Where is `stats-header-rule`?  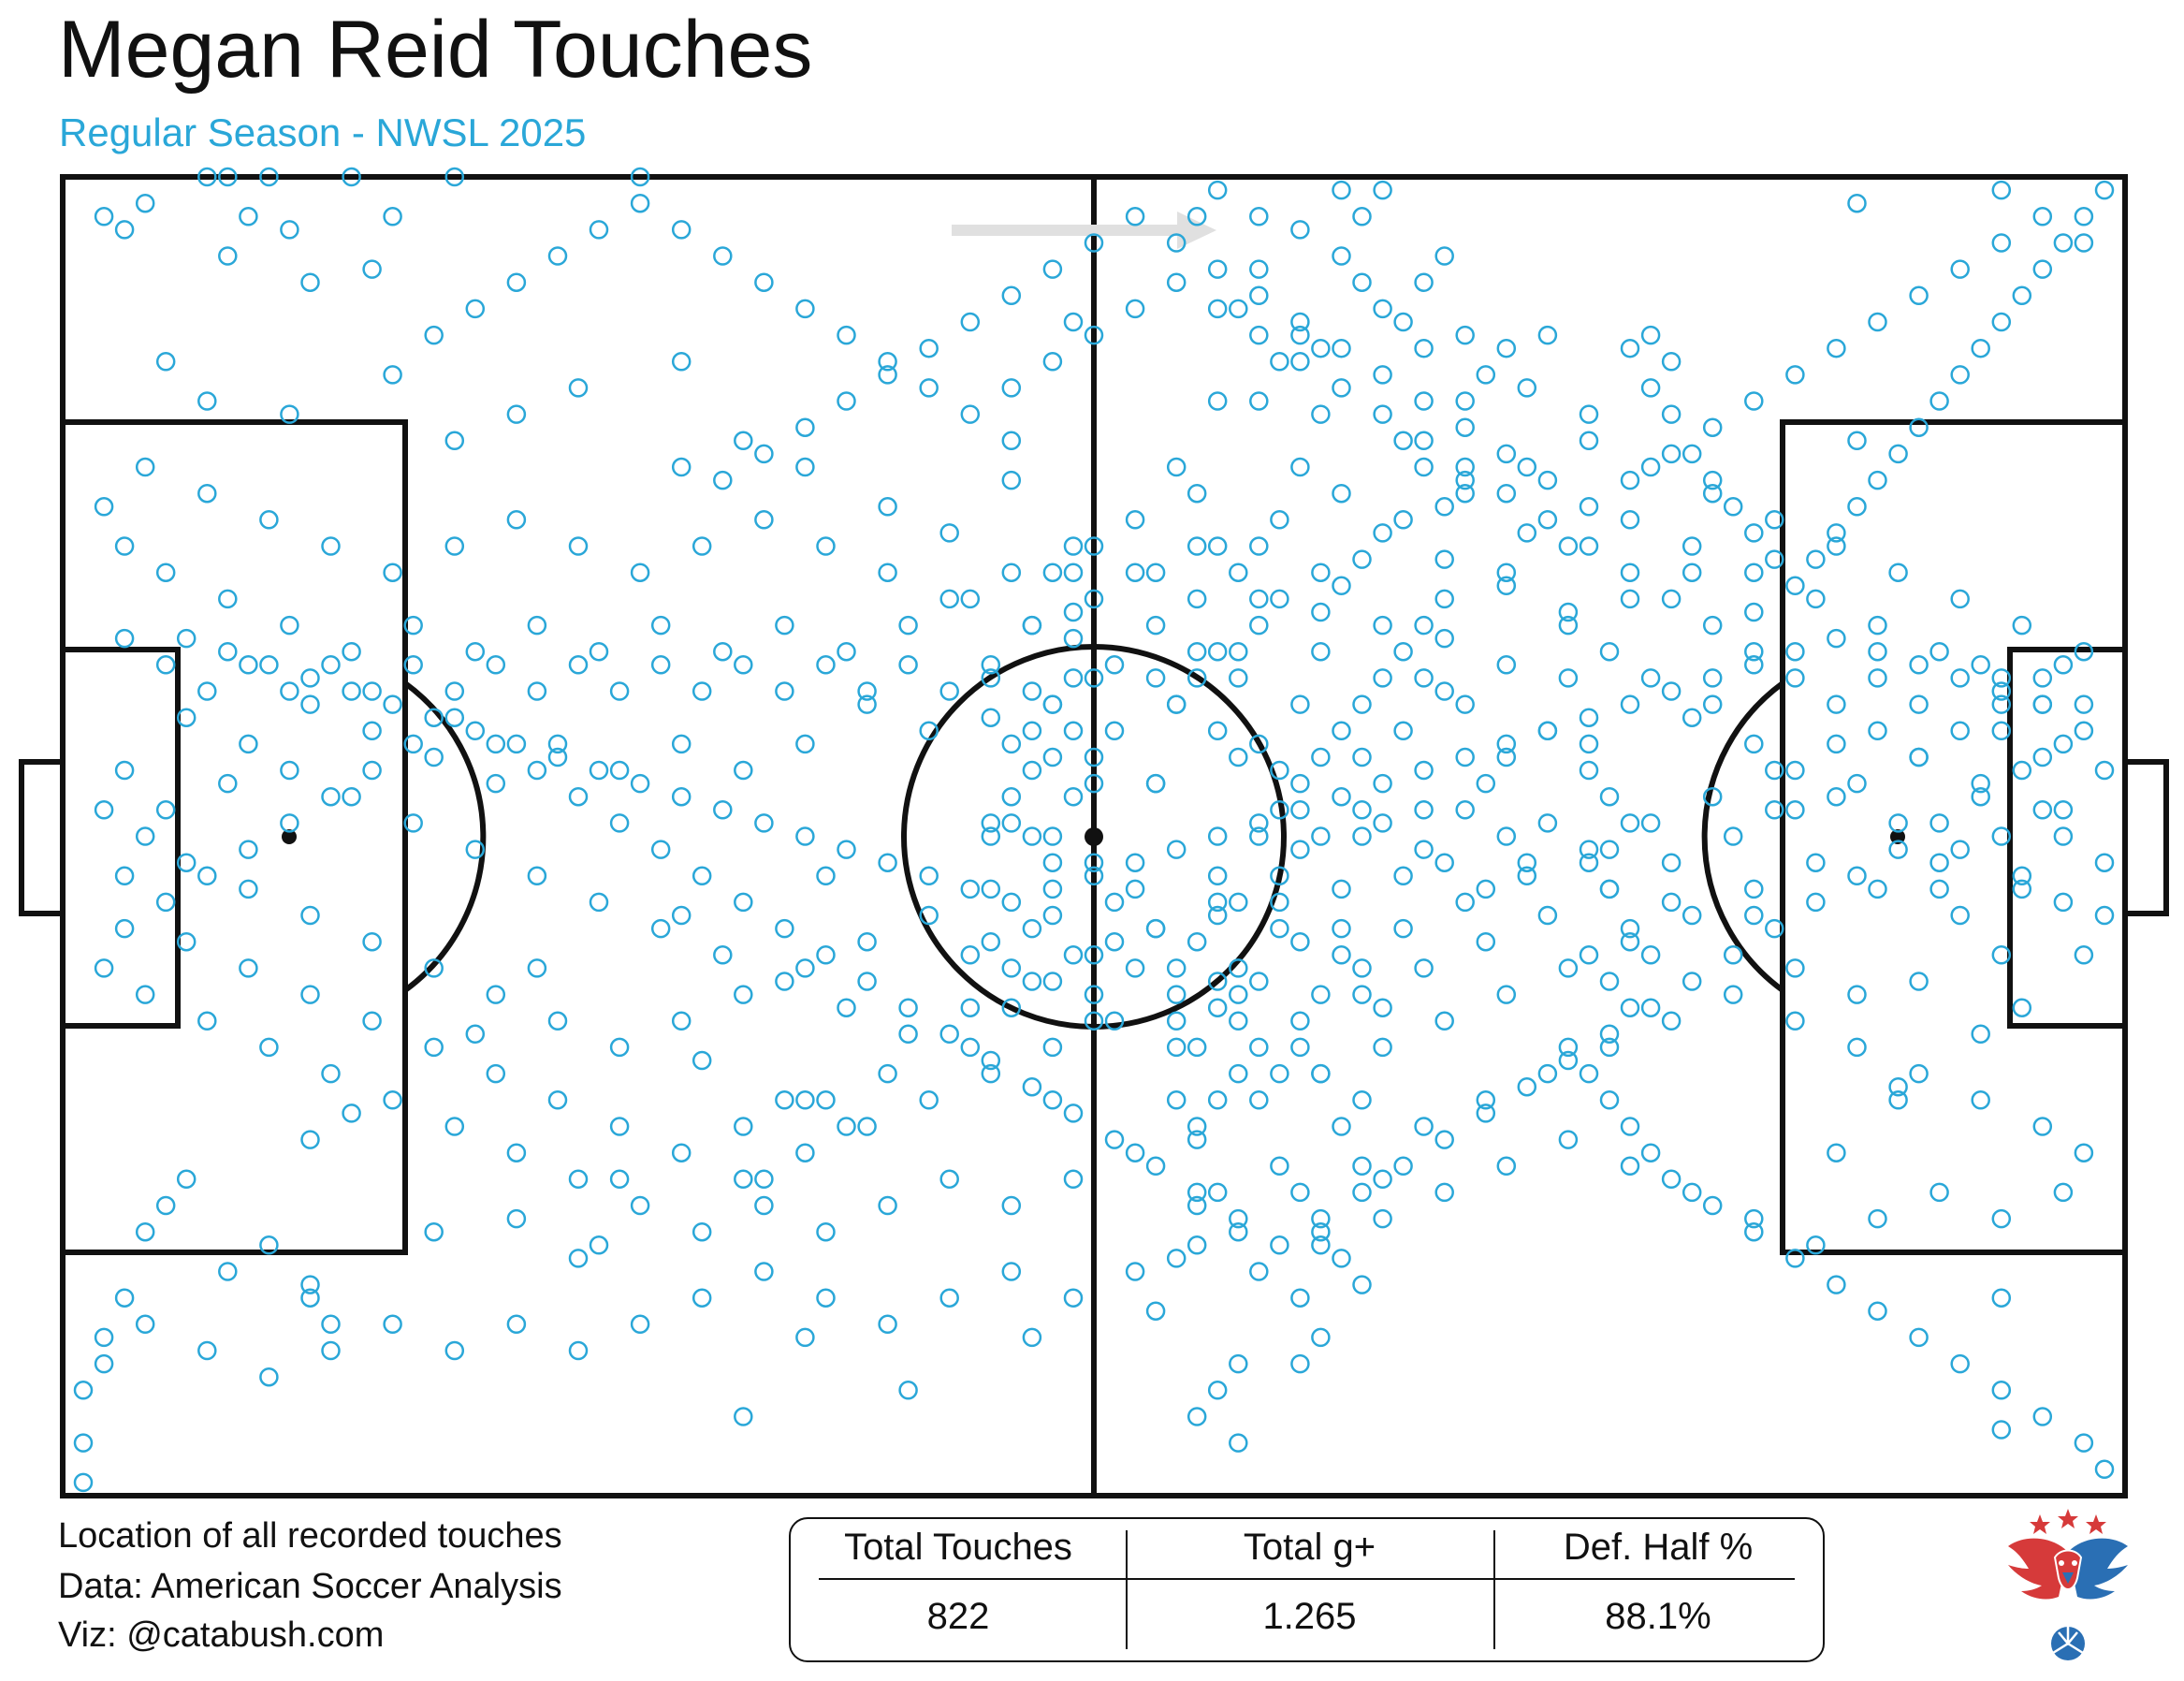 stats-header-rule is located at coordinates (1307, 1579).